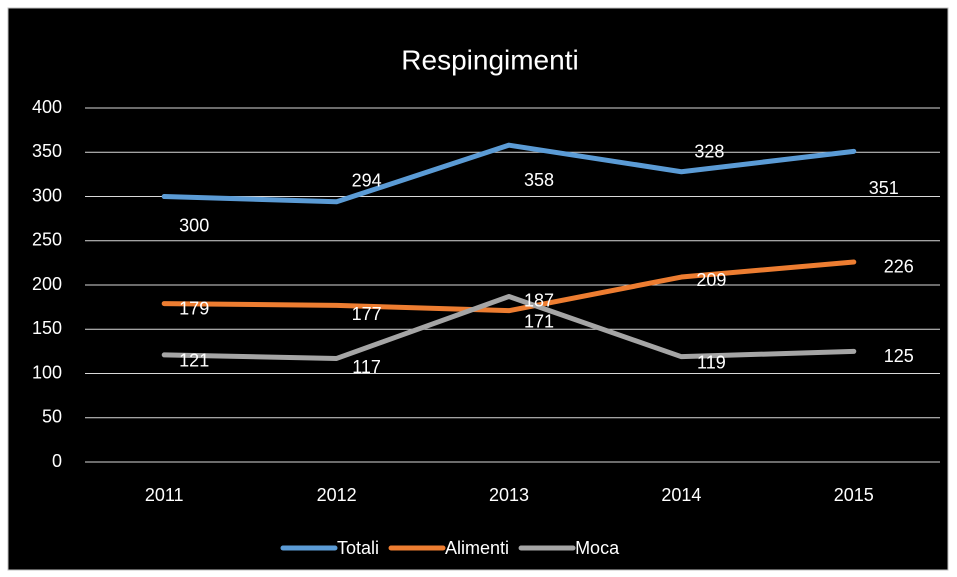  What do you see at coordinates (47, 328) in the screenshot?
I see `y-tick-label: 150` at bounding box center [47, 328].